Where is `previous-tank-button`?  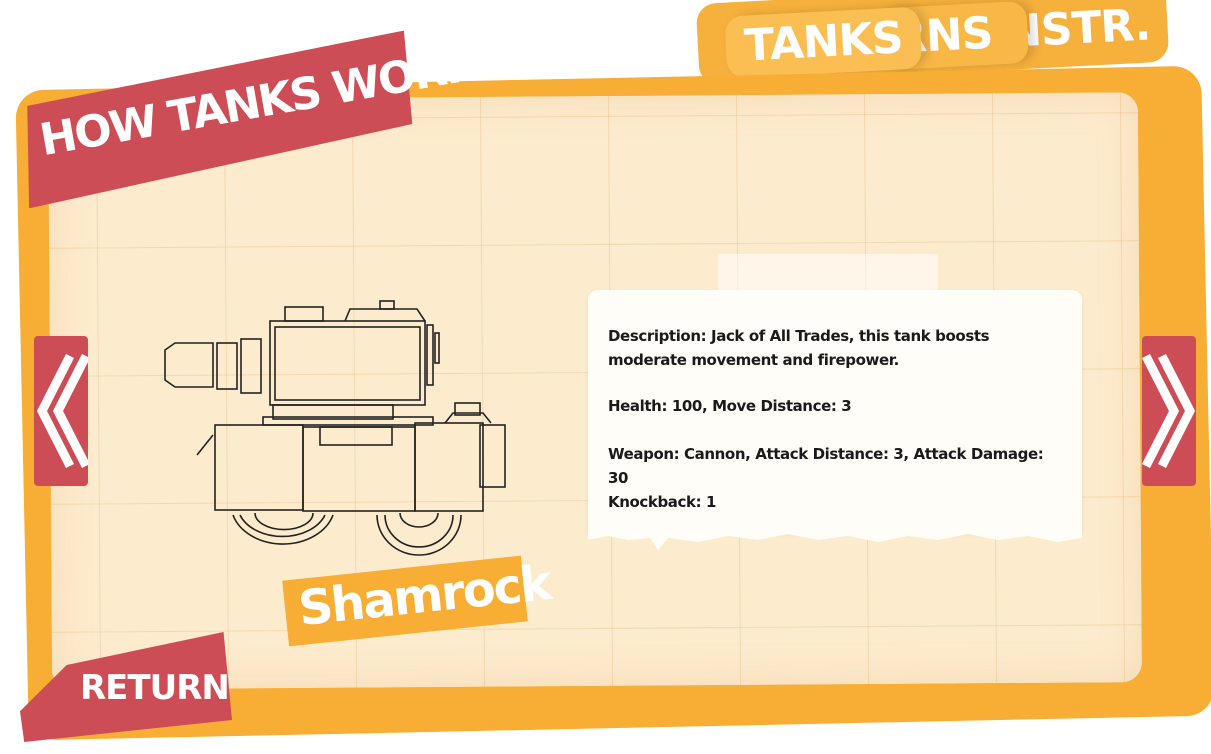
previous-tank-button is located at coordinates (61, 411).